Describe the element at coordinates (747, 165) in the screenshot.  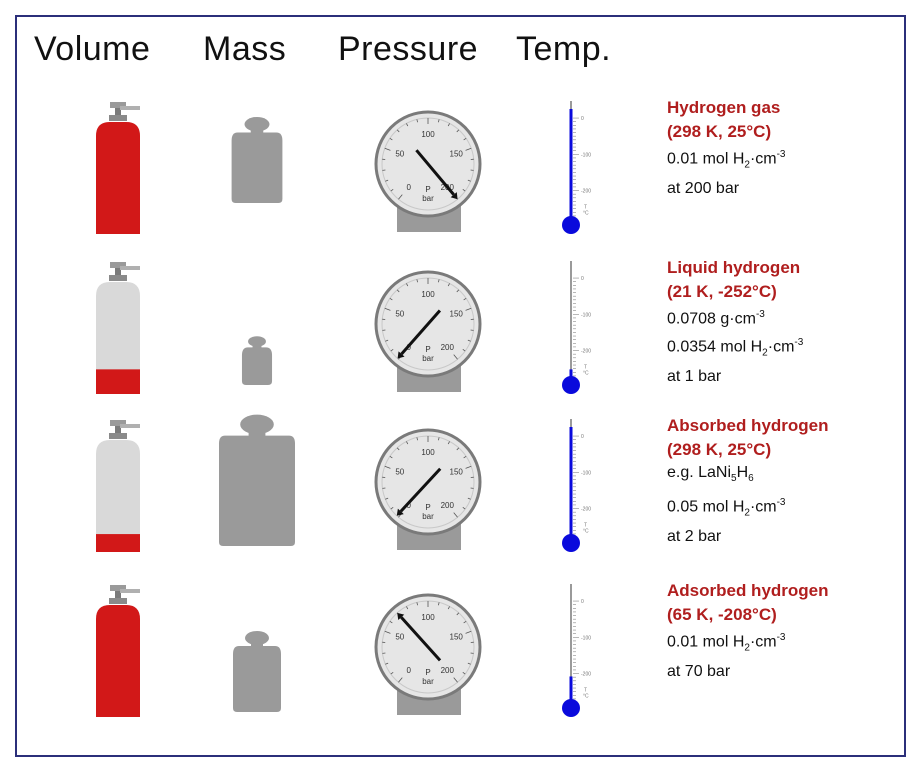
I see `value-part: 2` at that location.